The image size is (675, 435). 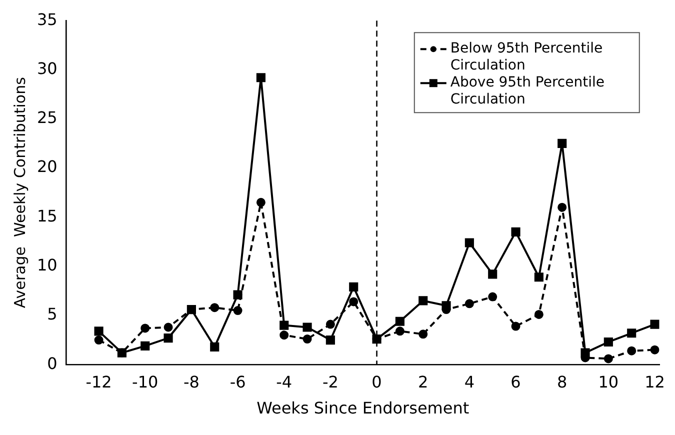 What do you see at coordinates (52, 314) in the screenshot?
I see `y-tick-label: 5` at bounding box center [52, 314].